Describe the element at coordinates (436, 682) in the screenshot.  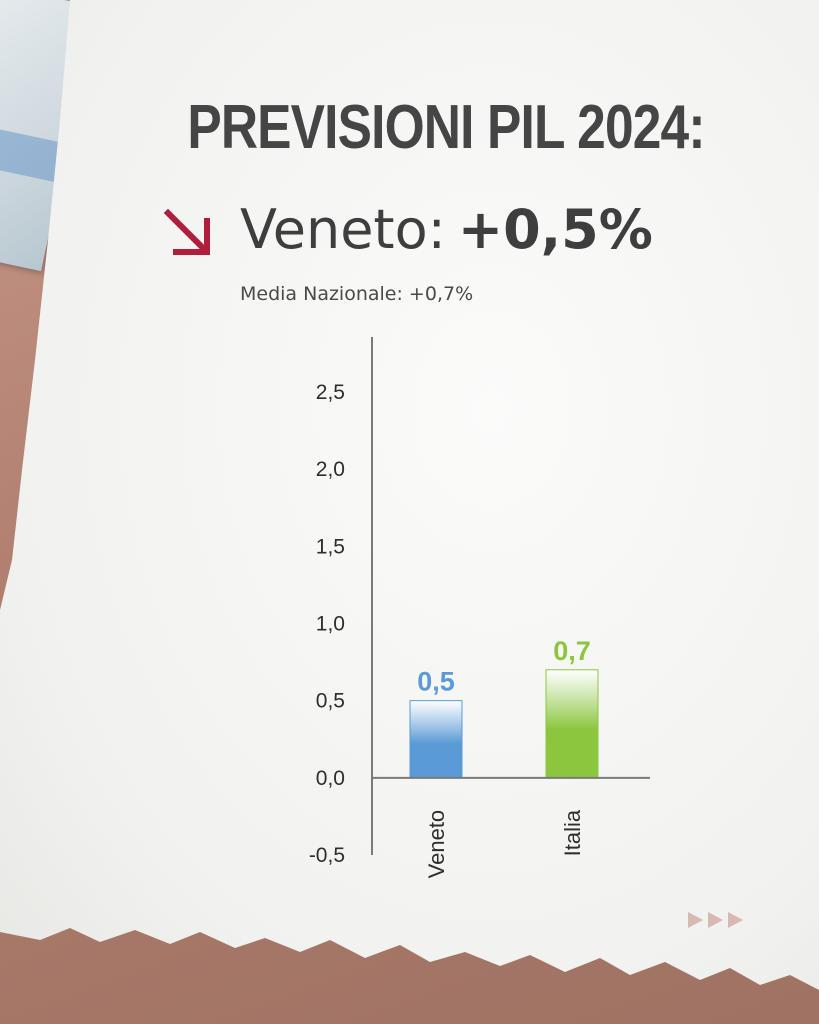
I see `data-label-veneto: 0,5` at that location.